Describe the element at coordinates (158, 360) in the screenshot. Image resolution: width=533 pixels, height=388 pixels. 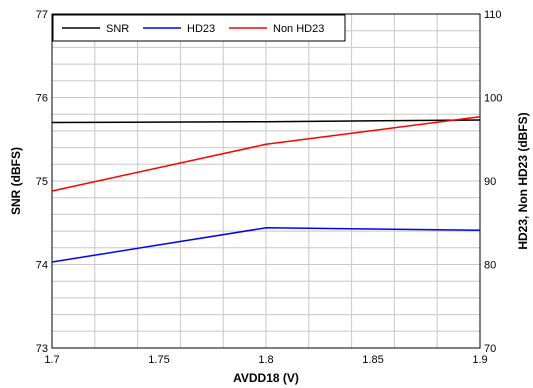
I see `x-tick-label: 1.75` at that location.